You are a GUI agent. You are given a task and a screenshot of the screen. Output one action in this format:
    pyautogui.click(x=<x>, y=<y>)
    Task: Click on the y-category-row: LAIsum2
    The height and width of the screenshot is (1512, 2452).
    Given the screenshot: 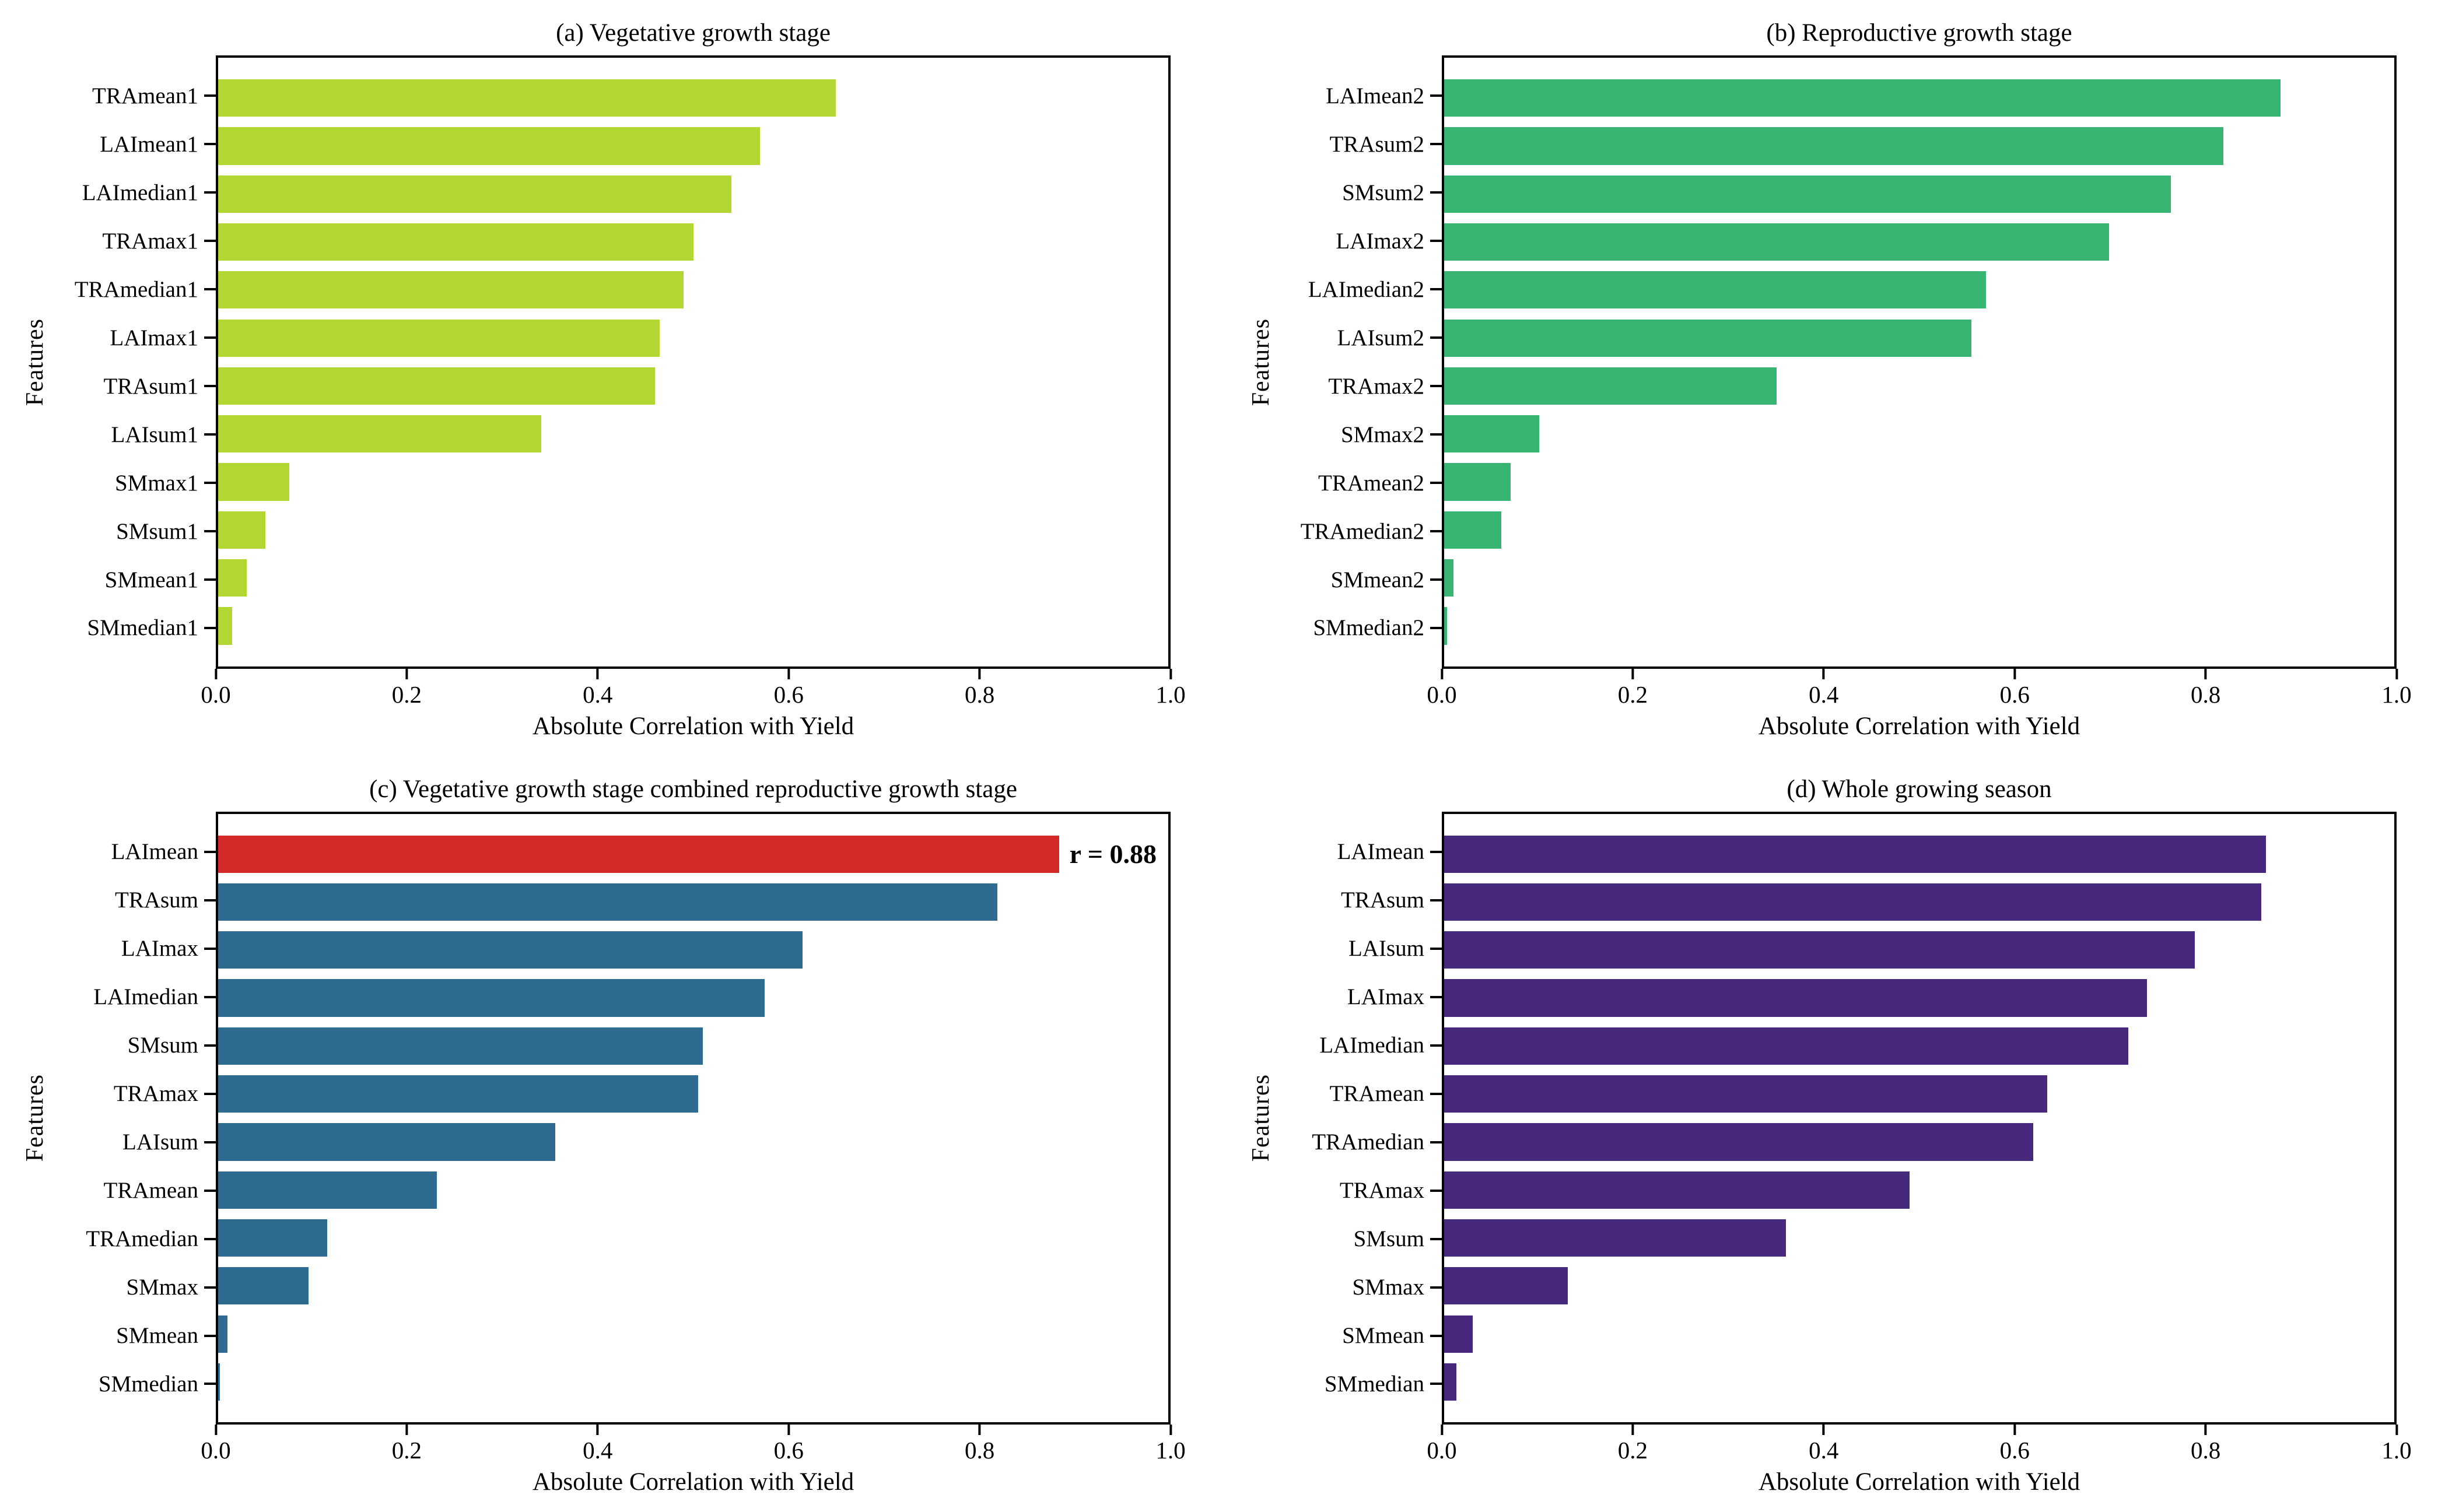 What is the action you would take?
    pyautogui.click(x=1369, y=338)
    